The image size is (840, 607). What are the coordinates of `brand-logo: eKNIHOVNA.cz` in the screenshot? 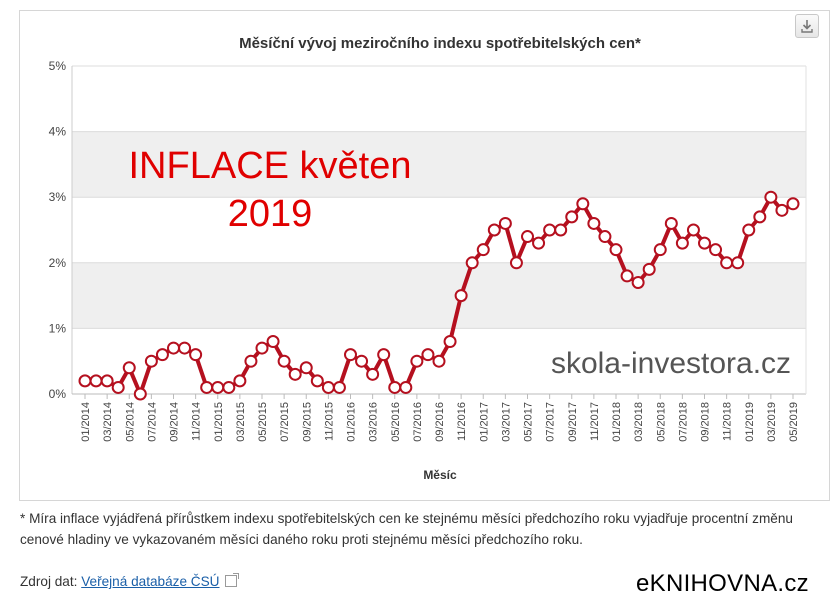 It's located at (722, 583).